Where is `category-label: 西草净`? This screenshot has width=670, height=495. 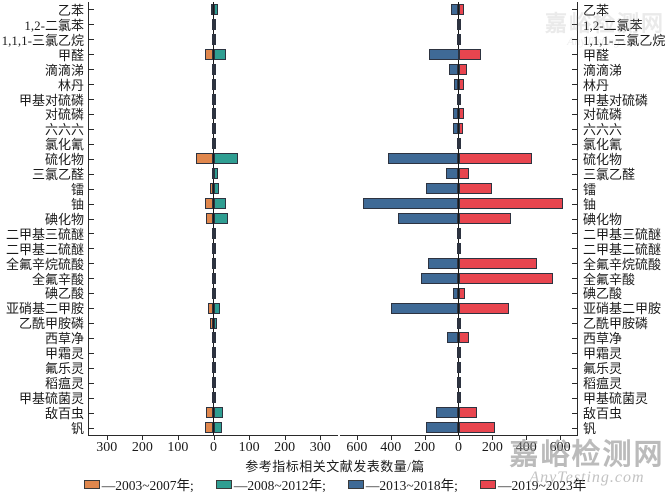
category-label: 西草净 is located at coordinates (64, 339).